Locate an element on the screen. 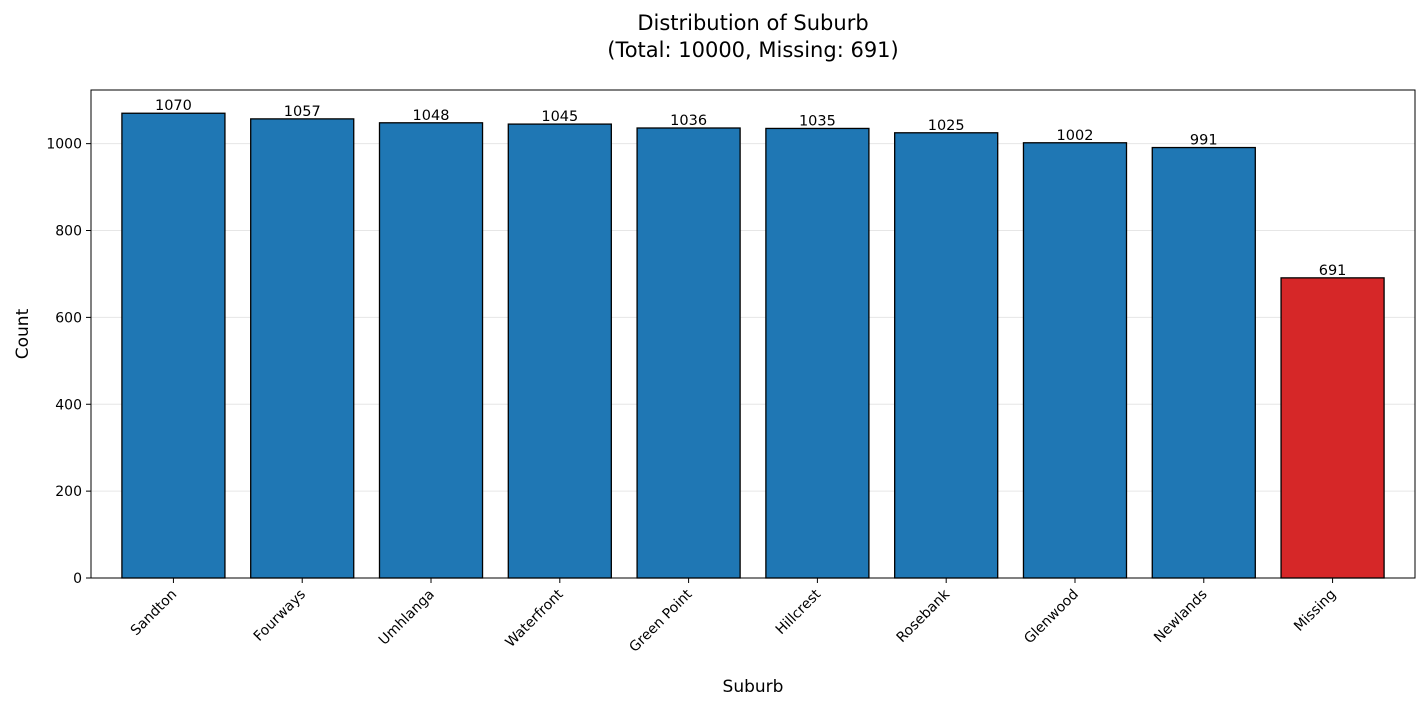  chart-title-line2: (Total: 10000, Missing: 691) is located at coordinates (752, 50).